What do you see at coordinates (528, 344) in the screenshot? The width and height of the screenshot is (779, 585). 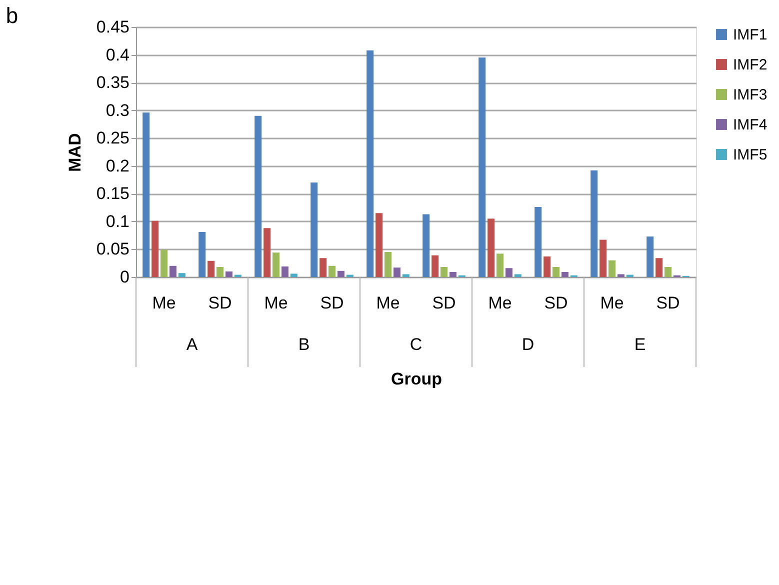 I see `text: D` at bounding box center [528, 344].